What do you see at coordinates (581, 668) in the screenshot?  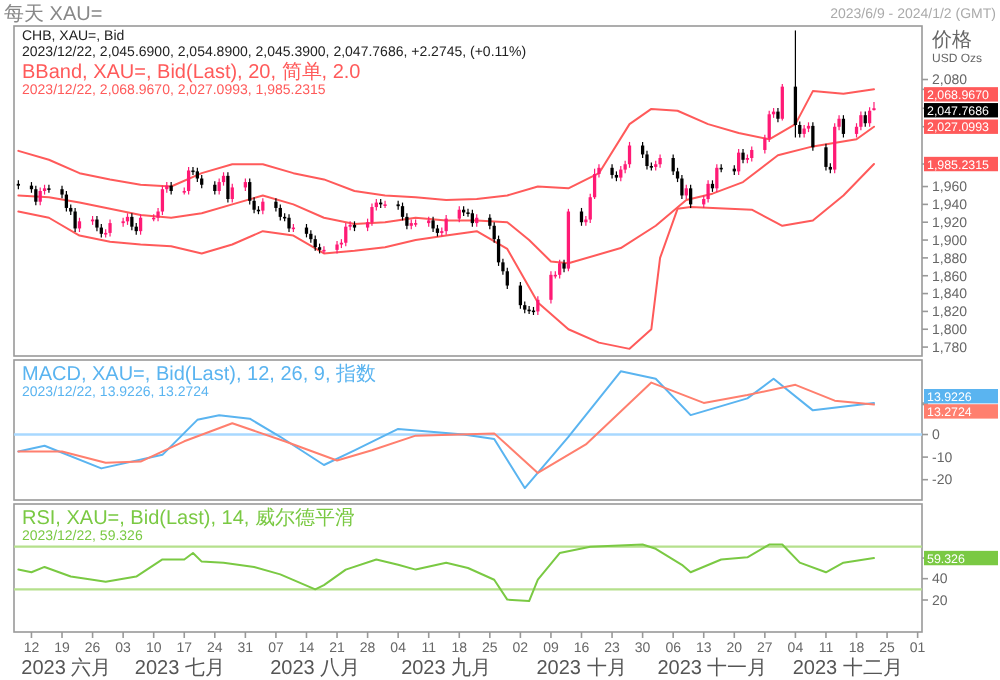 I see `x2-tick-label: 2023 十月` at bounding box center [581, 668].